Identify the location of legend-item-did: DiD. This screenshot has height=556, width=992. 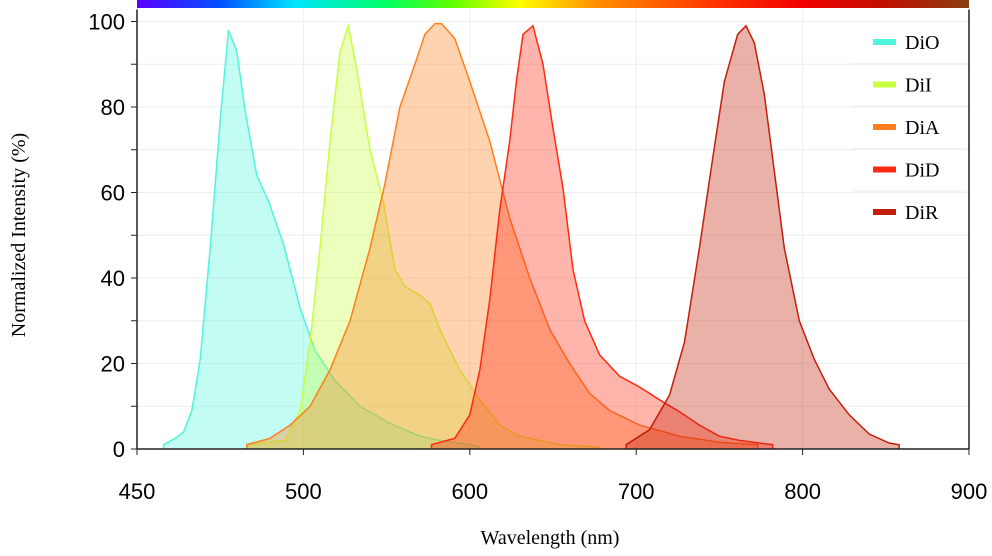
(909, 165).